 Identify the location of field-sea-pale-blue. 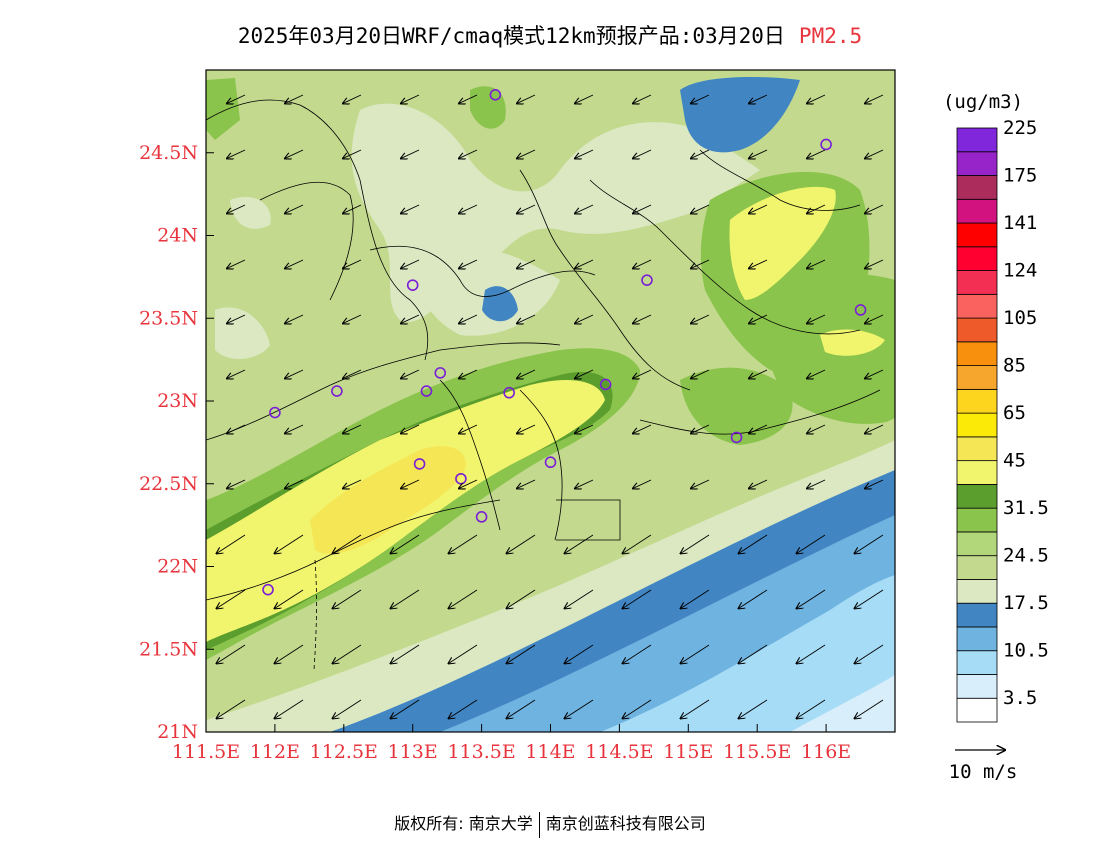
(842, 703).